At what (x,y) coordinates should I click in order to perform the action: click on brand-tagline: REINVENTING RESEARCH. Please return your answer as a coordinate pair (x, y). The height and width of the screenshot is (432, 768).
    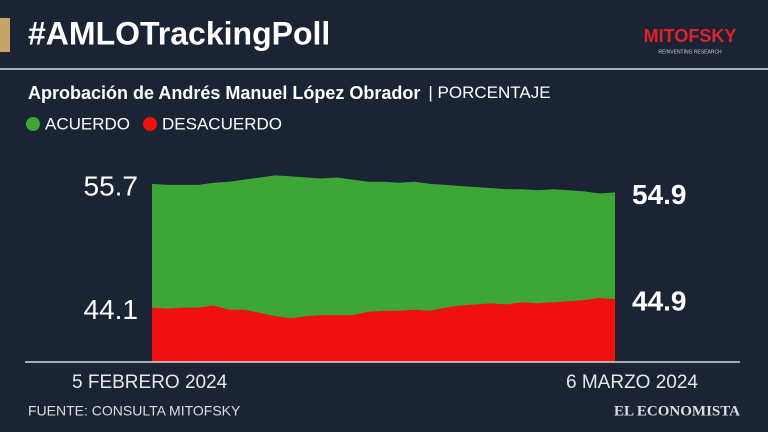
    Looking at the image, I should click on (690, 52).